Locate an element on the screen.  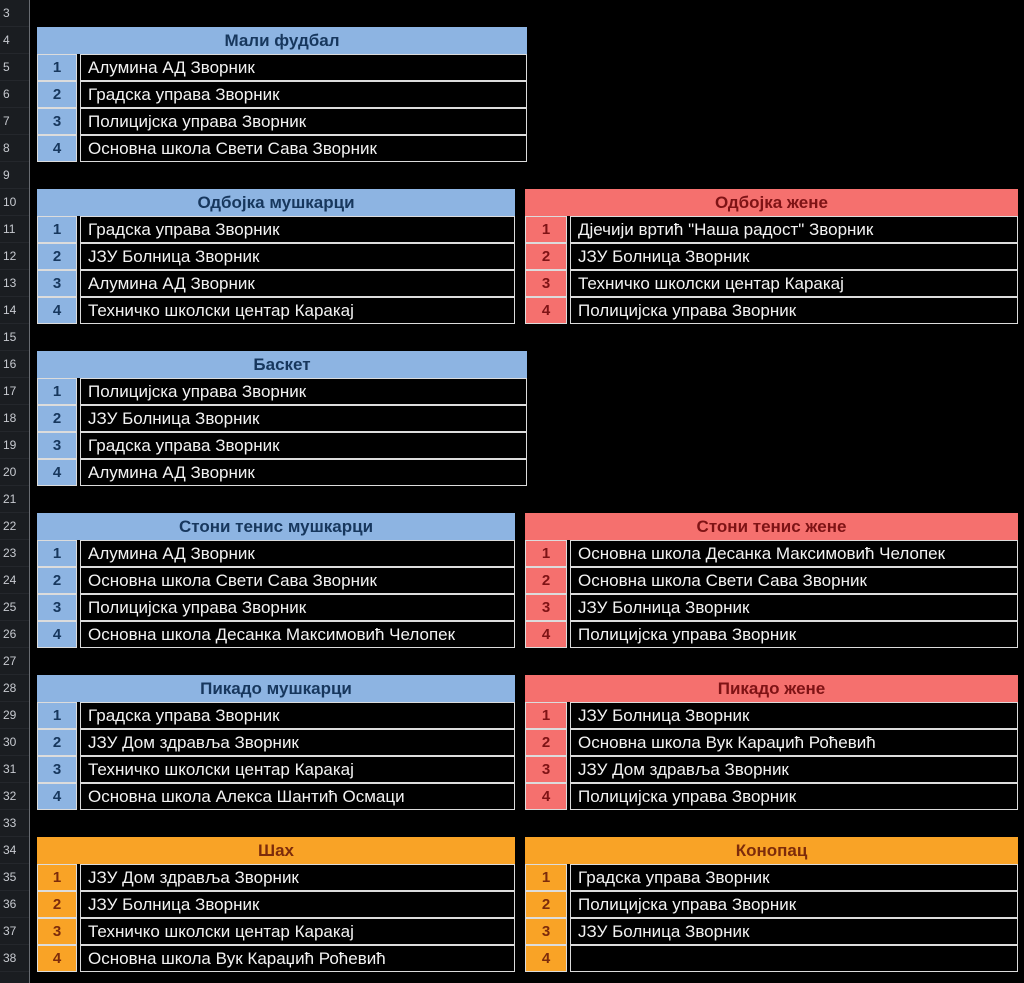
row-number: 11 is located at coordinates (14, 229).